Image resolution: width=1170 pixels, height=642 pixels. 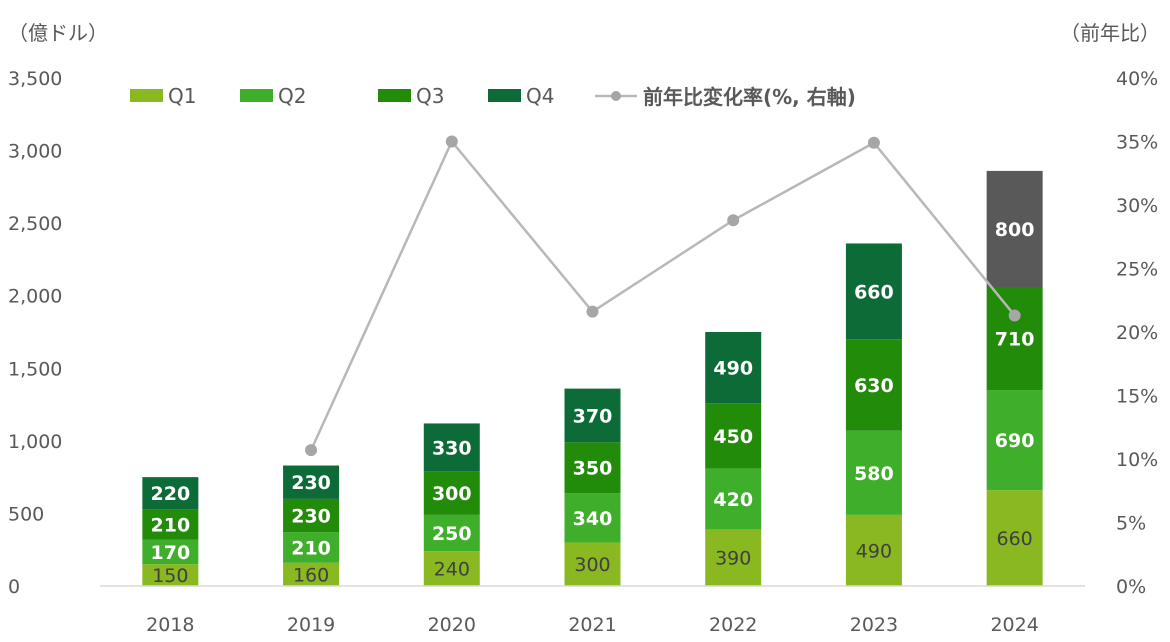 What do you see at coordinates (1137, 206) in the screenshot?
I see `y2-tick-label: 30%` at bounding box center [1137, 206].